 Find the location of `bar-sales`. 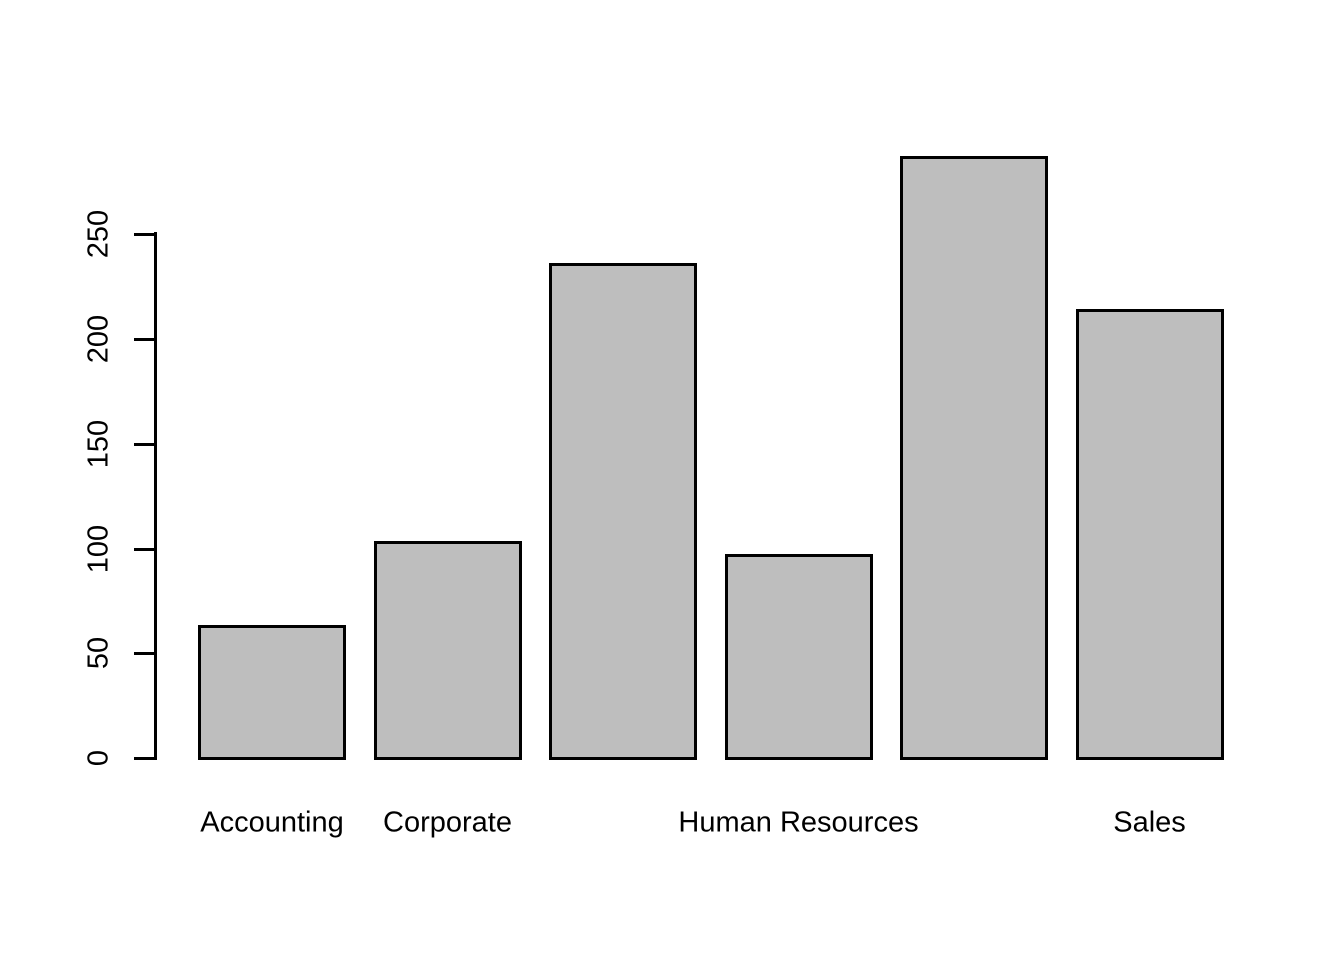

bar-sales is located at coordinates (1150, 534).